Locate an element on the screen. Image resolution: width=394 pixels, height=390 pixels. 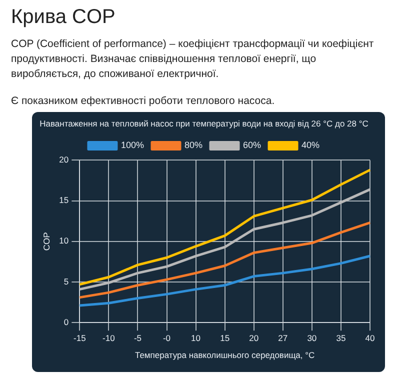
text: Є показником ефективності роботи теплового насоса. is located at coordinates (143, 101).